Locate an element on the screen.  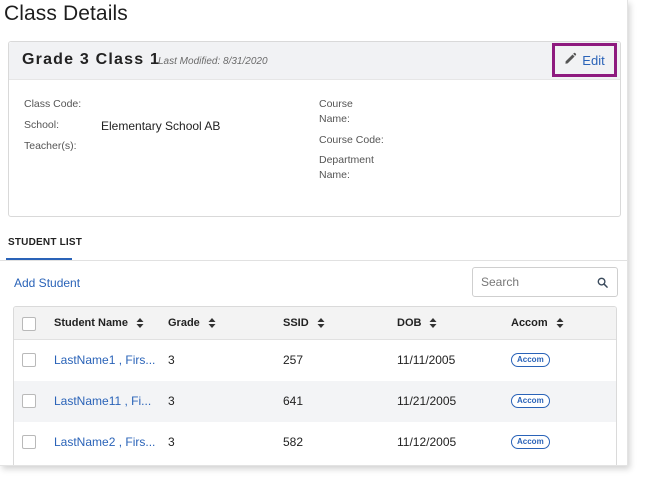
column-header-grade: Grade is located at coordinates (192, 323).